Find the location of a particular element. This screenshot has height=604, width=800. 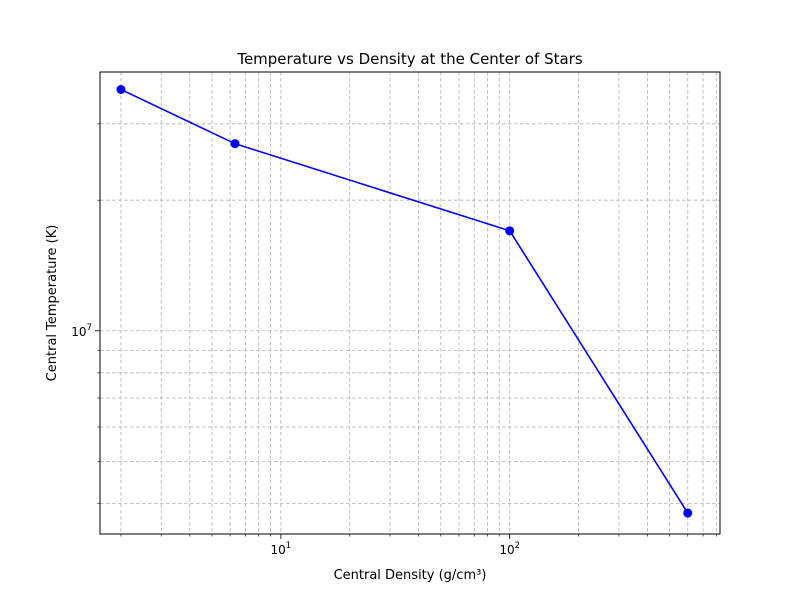

y-tick-label-base: 10 is located at coordinates (78, 332).